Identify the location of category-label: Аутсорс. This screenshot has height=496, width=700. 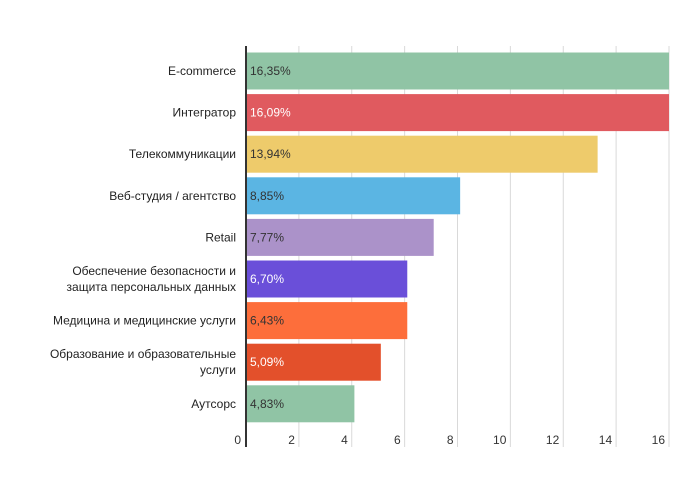
(213, 404).